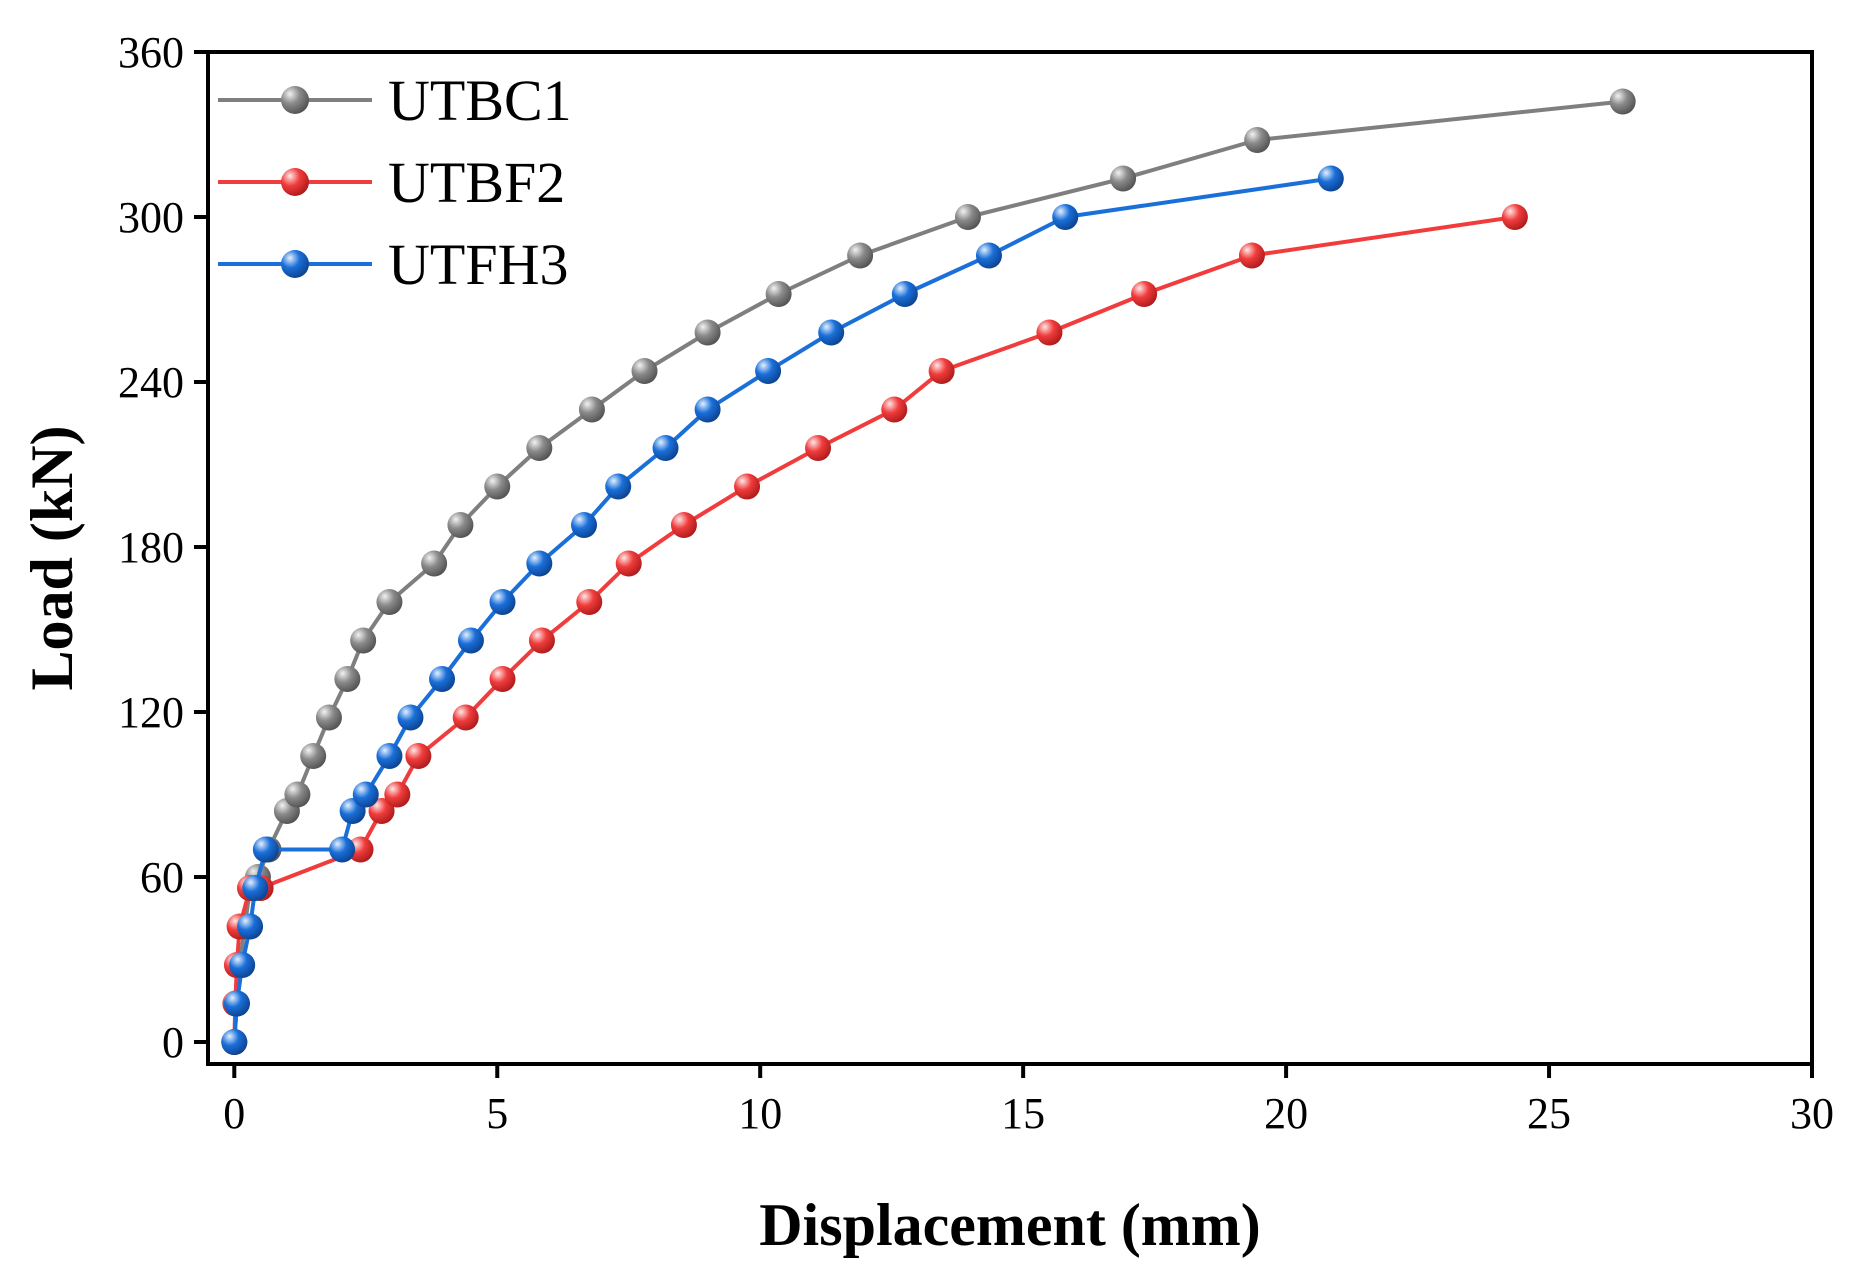 The height and width of the screenshot is (1280, 1855). What do you see at coordinates (478, 264) in the screenshot?
I see `legend-label: UTFH3` at bounding box center [478, 264].